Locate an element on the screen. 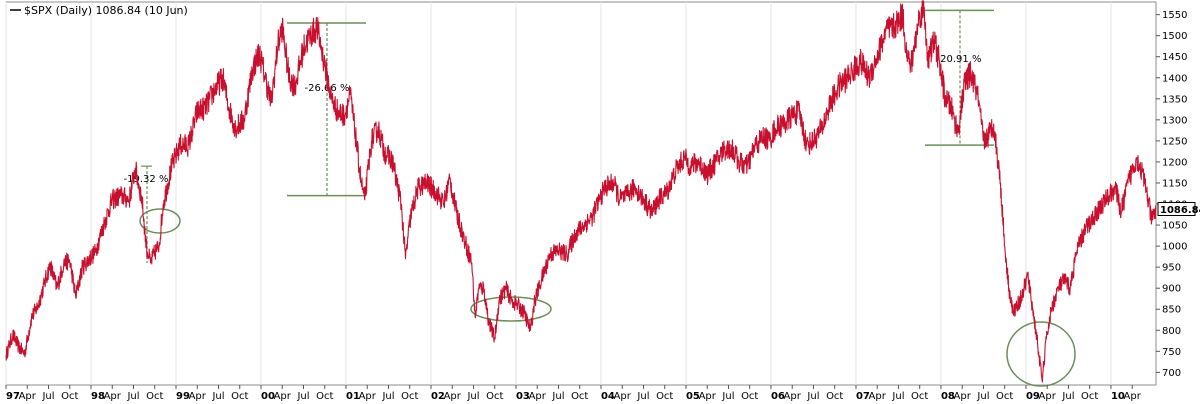 Image resolution: width=1200 pixels, height=404 pixels. y-tick-label: 1200 is located at coordinates (1174, 162).